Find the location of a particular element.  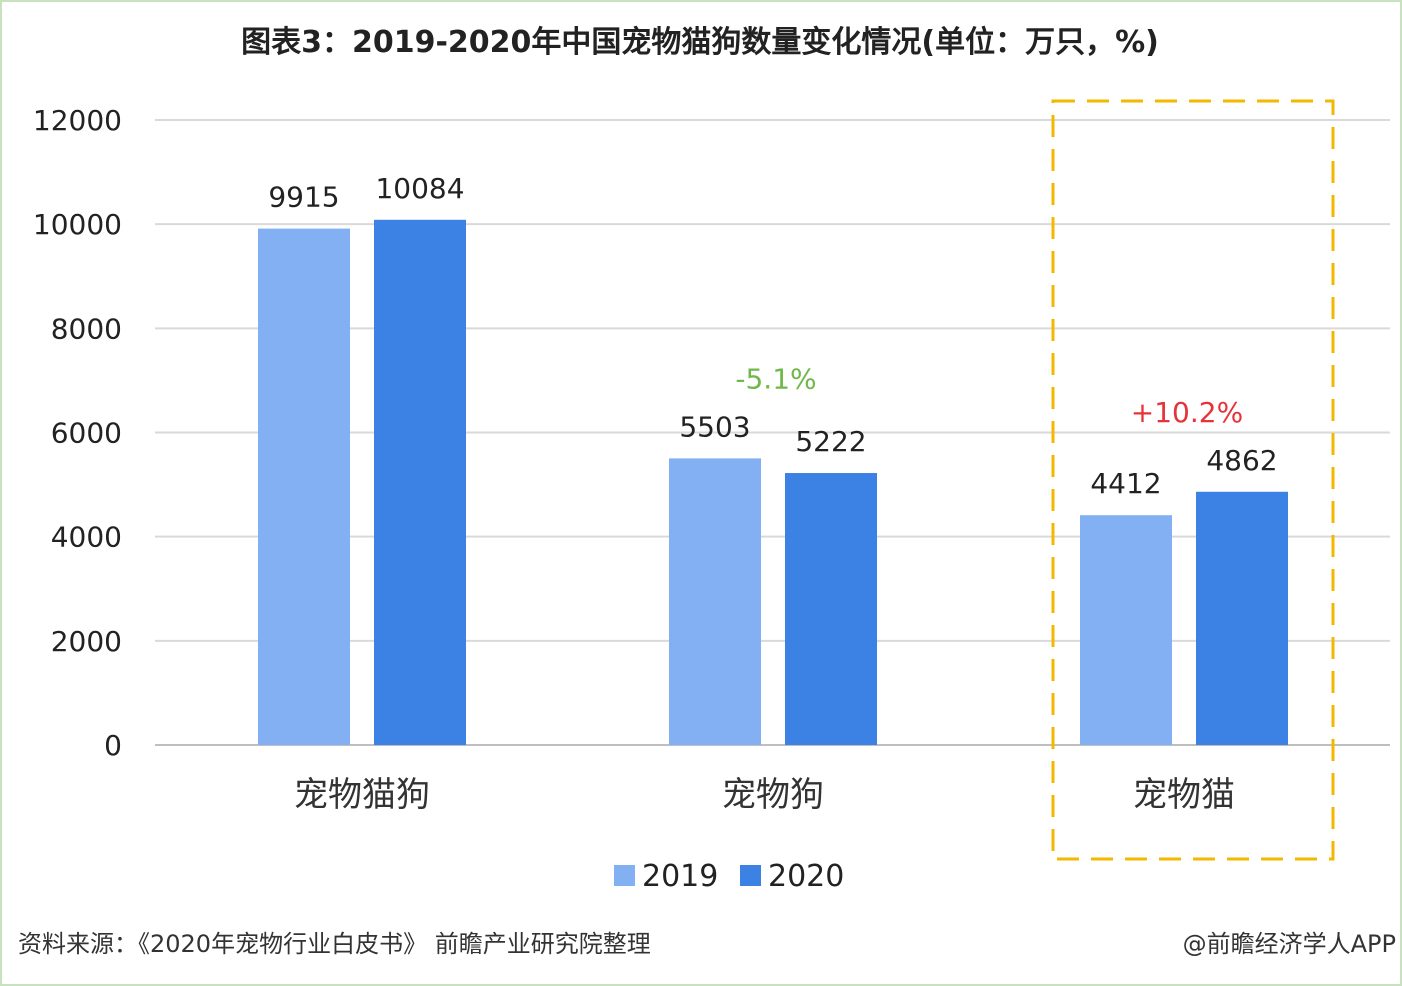

data-label: 9915 is located at coordinates (303, 197).